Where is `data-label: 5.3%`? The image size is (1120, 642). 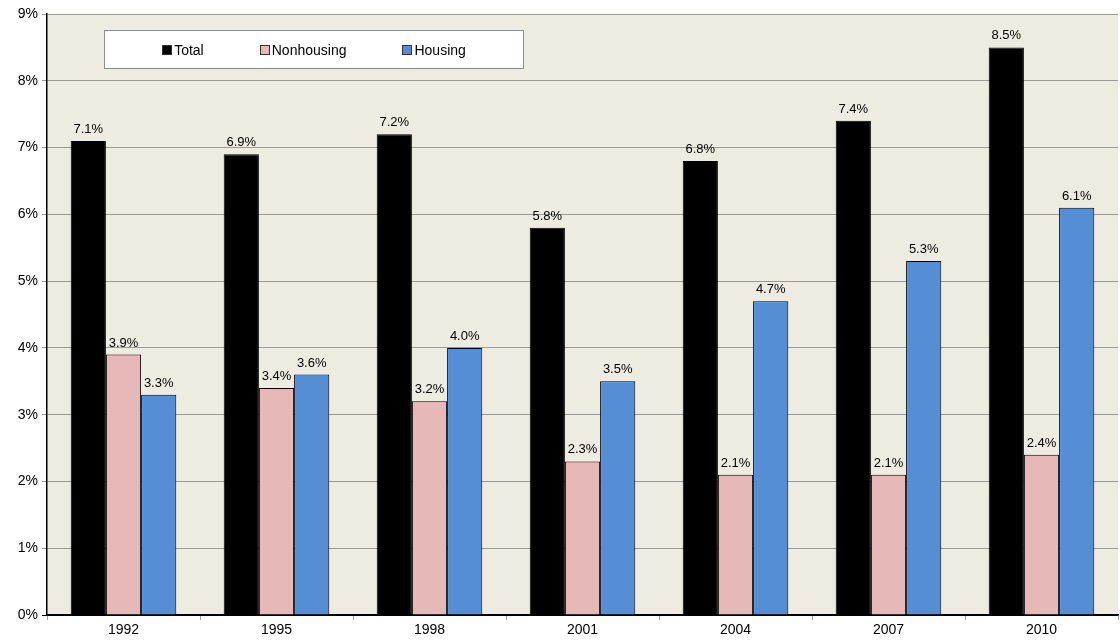 data-label: 5.3% is located at coordinates (923, 249).